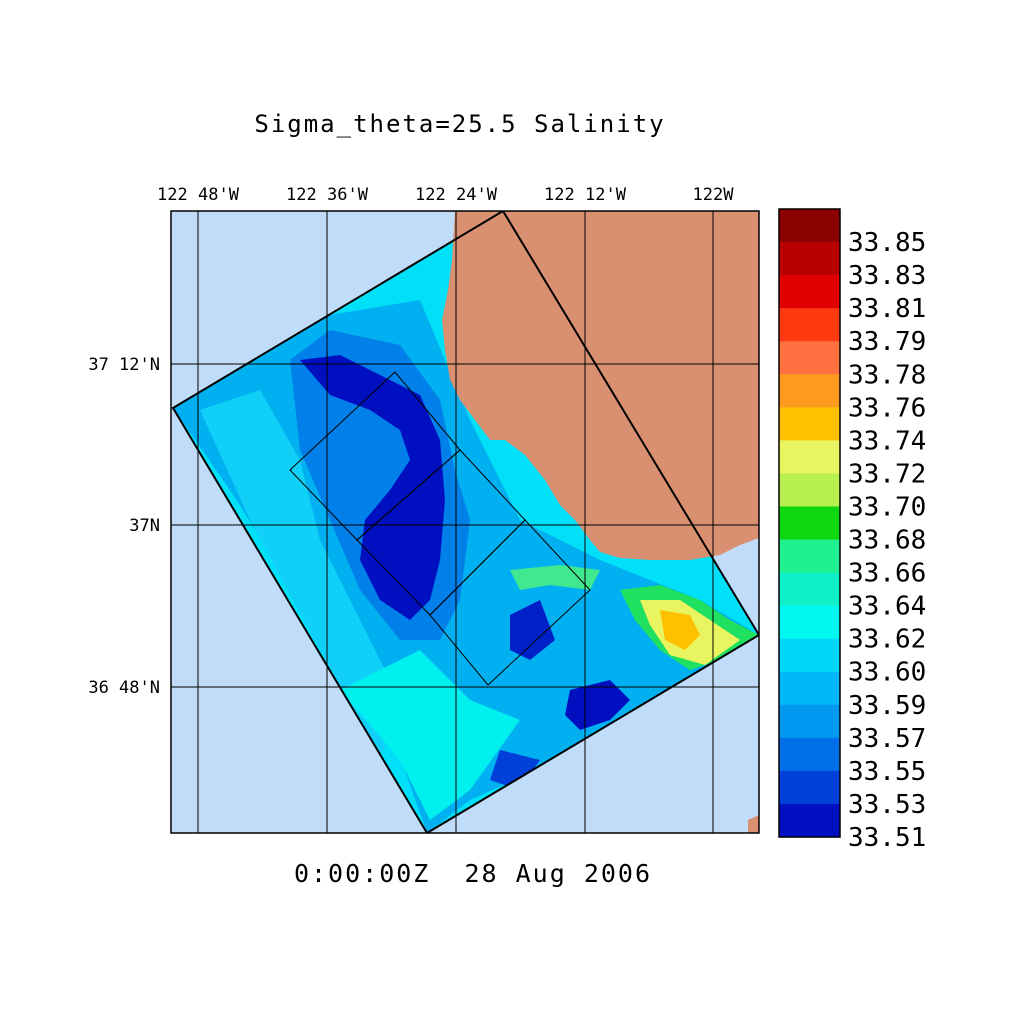 This screenshot has height=1024, width=1024. What do you see at coordinates (887, 805) in the screenshot?
I see `colorbar-label: 33.53` at bounding box center [887, 805].